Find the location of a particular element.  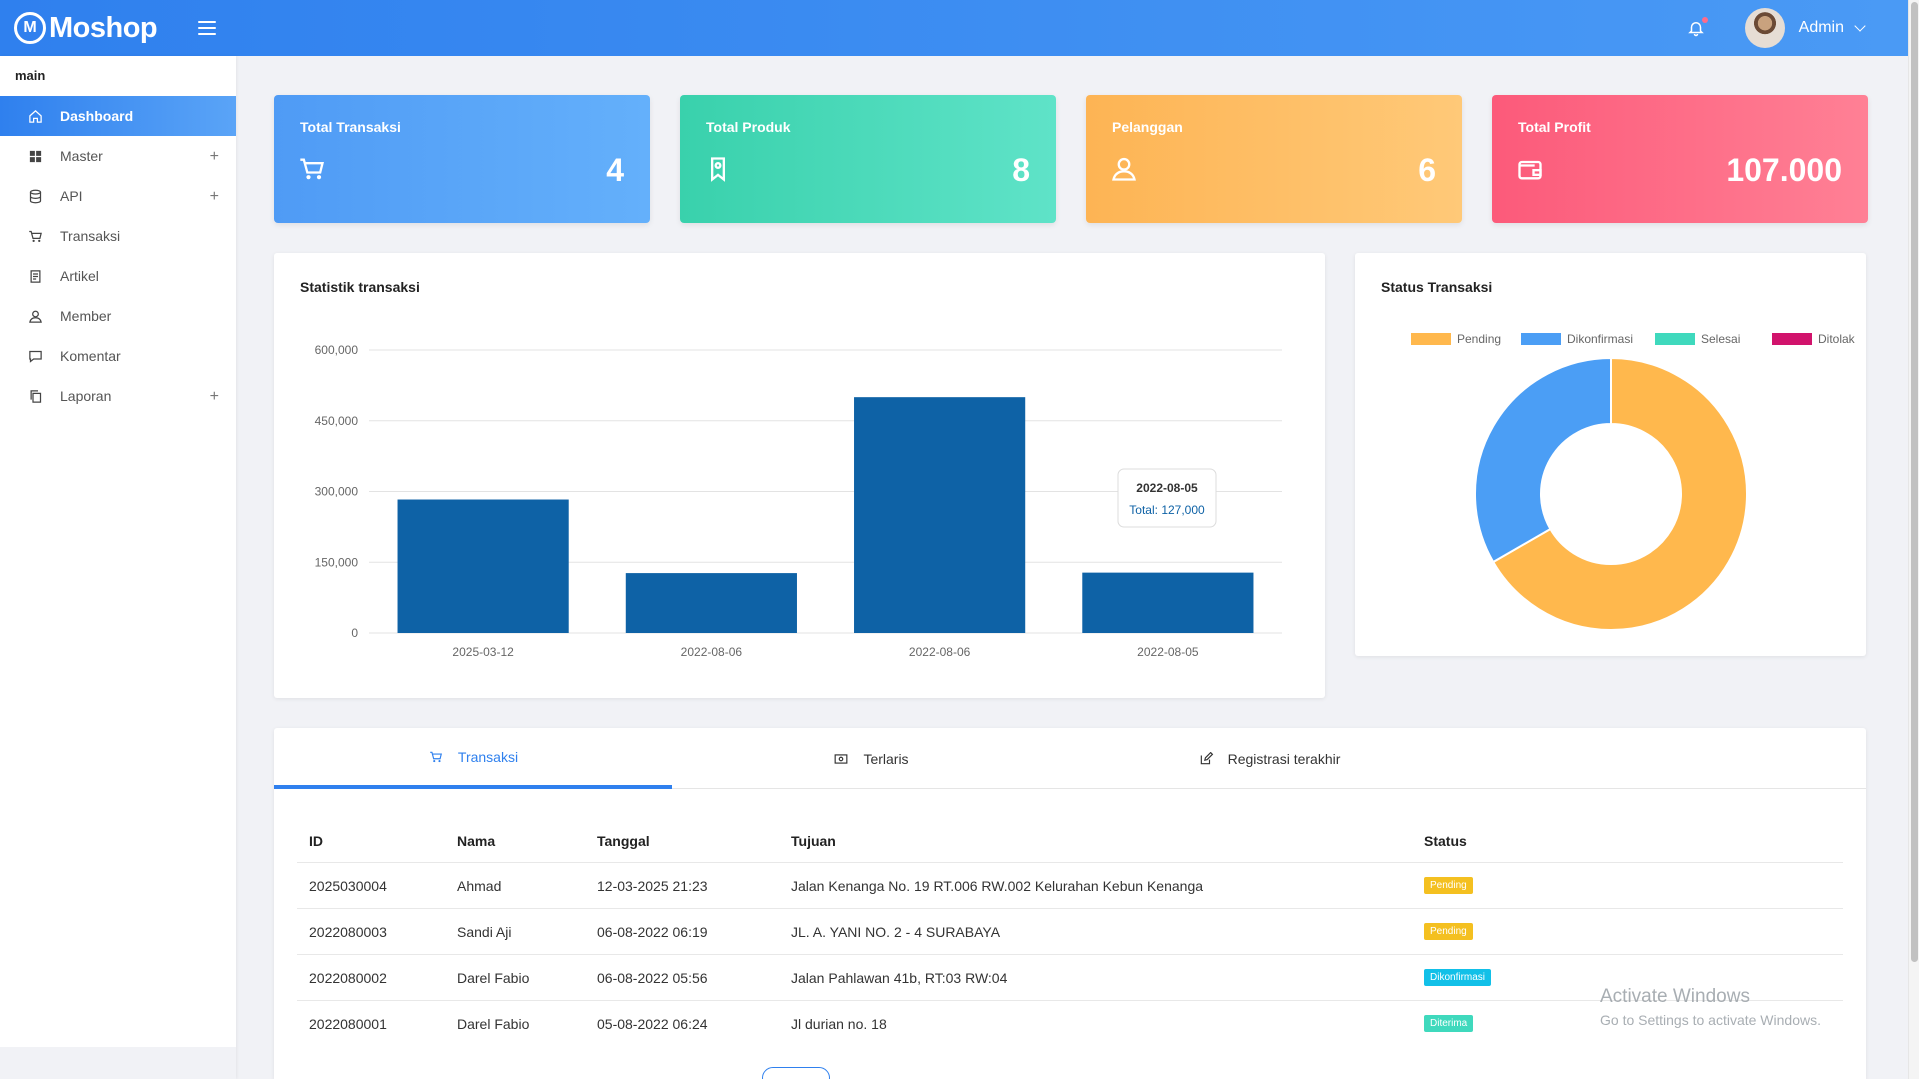

scrollbar-thumb is located at coordinates (1914, 482).